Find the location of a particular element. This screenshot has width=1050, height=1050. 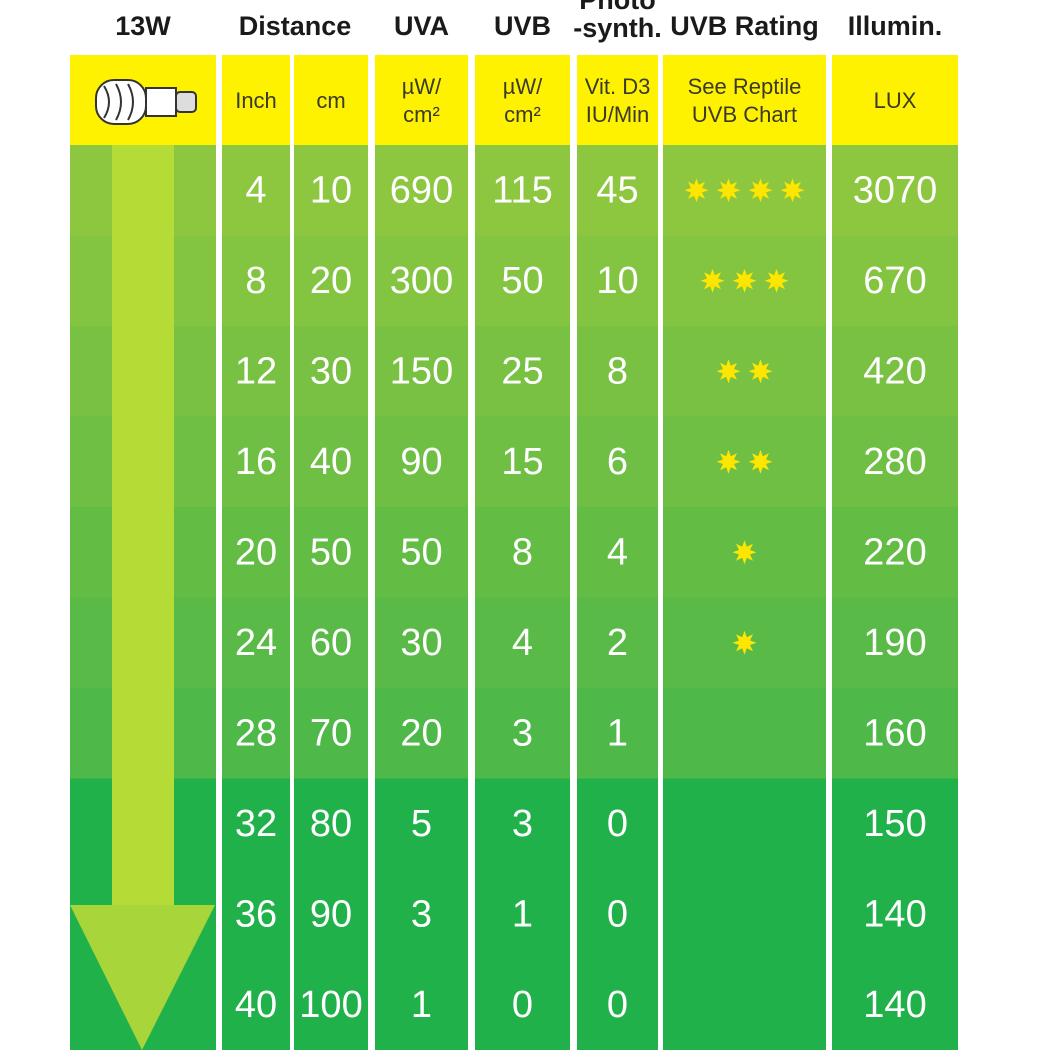

cell-value: 670 is located at coordinates (894, 281).